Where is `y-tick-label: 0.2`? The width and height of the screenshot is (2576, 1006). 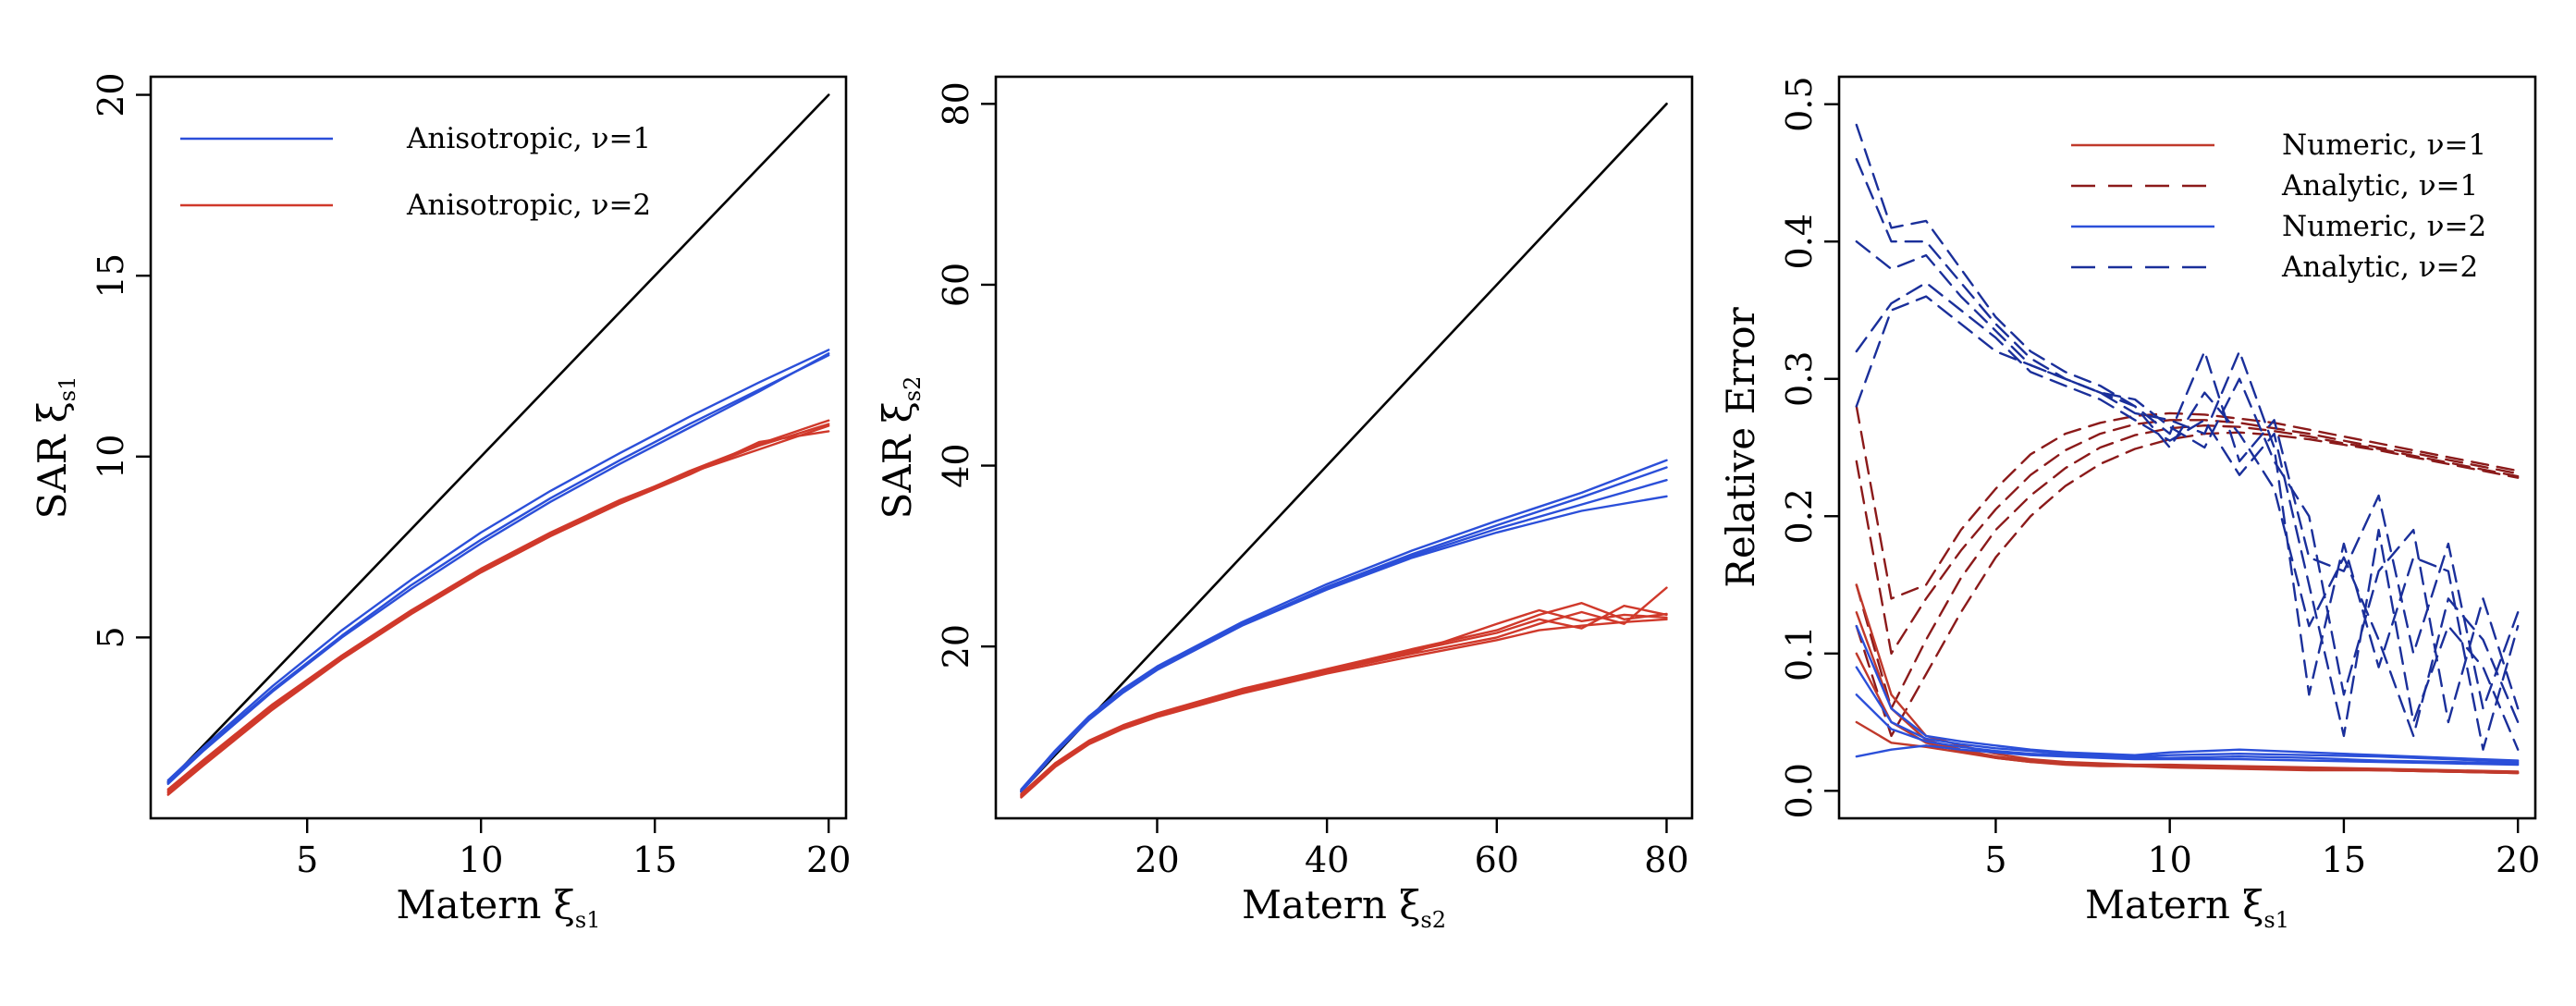 y-tick-label: 0.2 is located at coordinates (1799, 516).